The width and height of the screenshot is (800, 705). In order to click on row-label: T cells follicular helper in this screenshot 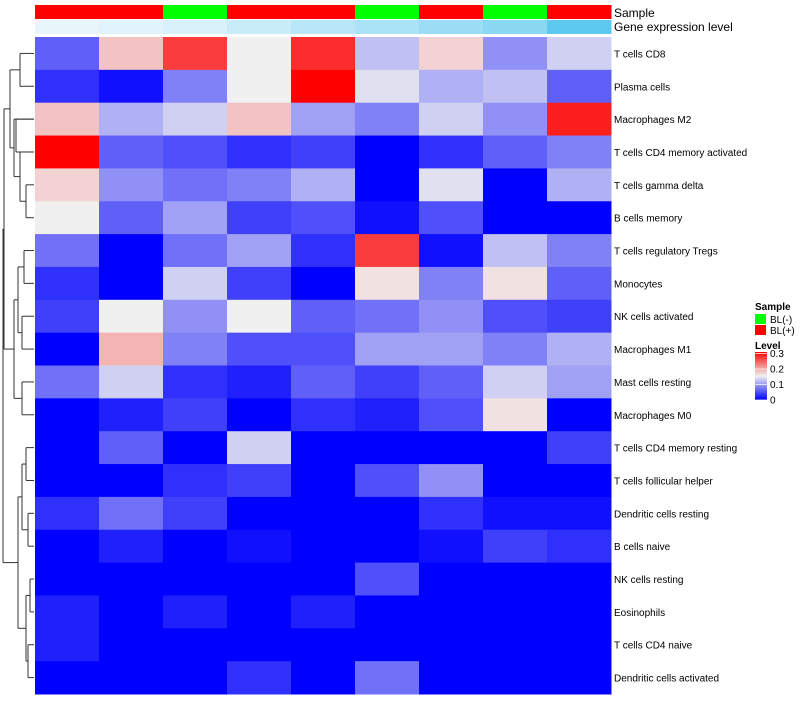, I will do `click(663, 481)`.